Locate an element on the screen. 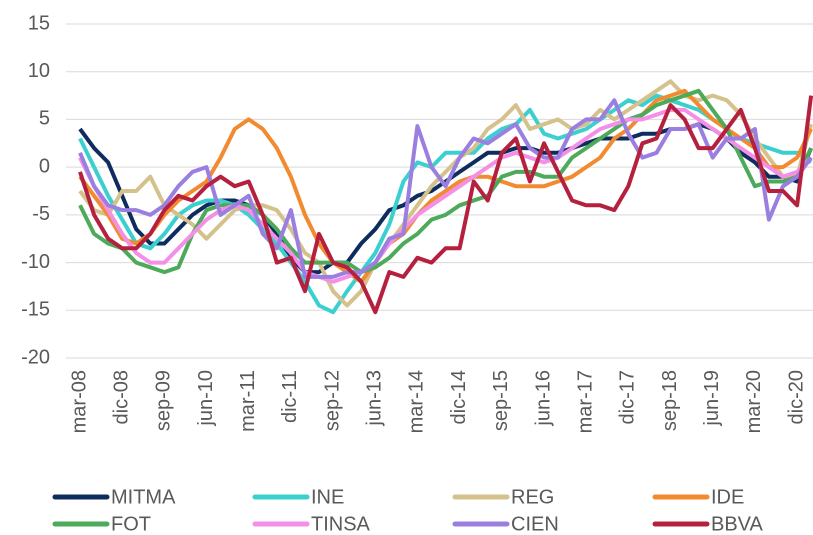 The height and width of the screenshot is (535, 813). legend-label: FOT is located at coordinates (131, 524).